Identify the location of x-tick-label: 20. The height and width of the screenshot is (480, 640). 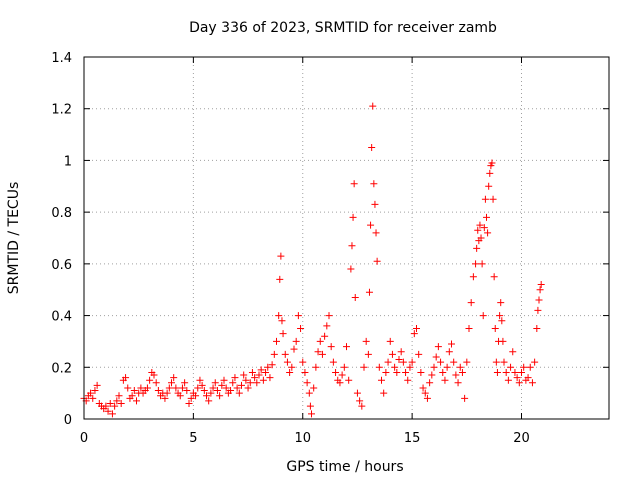
(521, 438).